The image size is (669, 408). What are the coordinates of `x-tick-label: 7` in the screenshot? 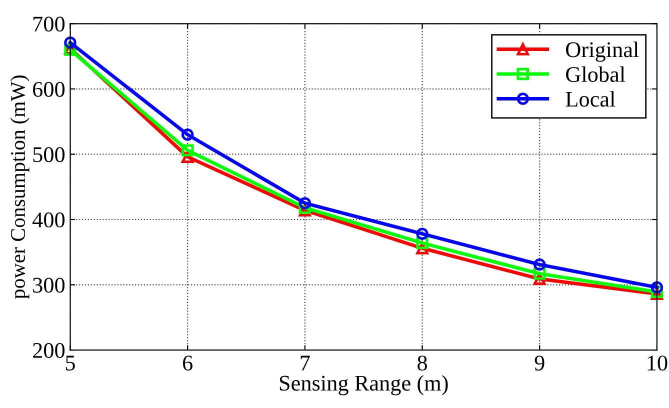 It's located at (305, 363).